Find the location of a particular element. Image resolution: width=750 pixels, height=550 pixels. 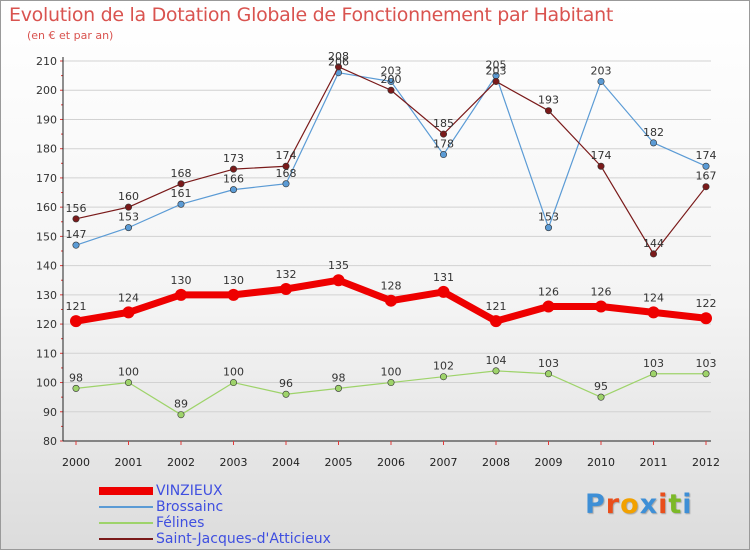

data-label: 161 is located at coordinates (181, 193).